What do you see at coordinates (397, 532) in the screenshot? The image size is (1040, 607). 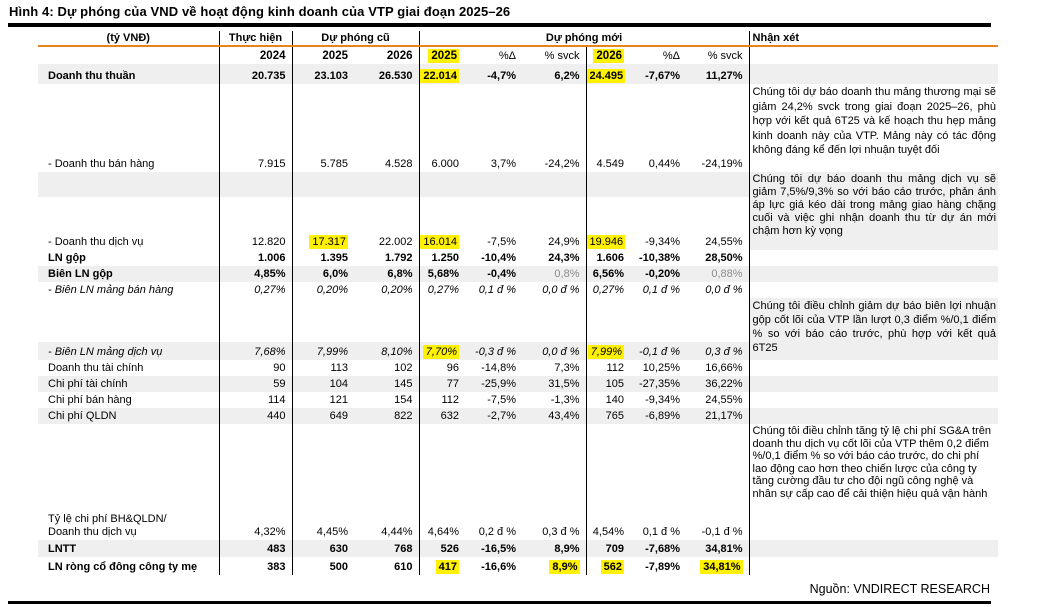 I see `cell-value: 4,44%` at bounding box center [397, 532].